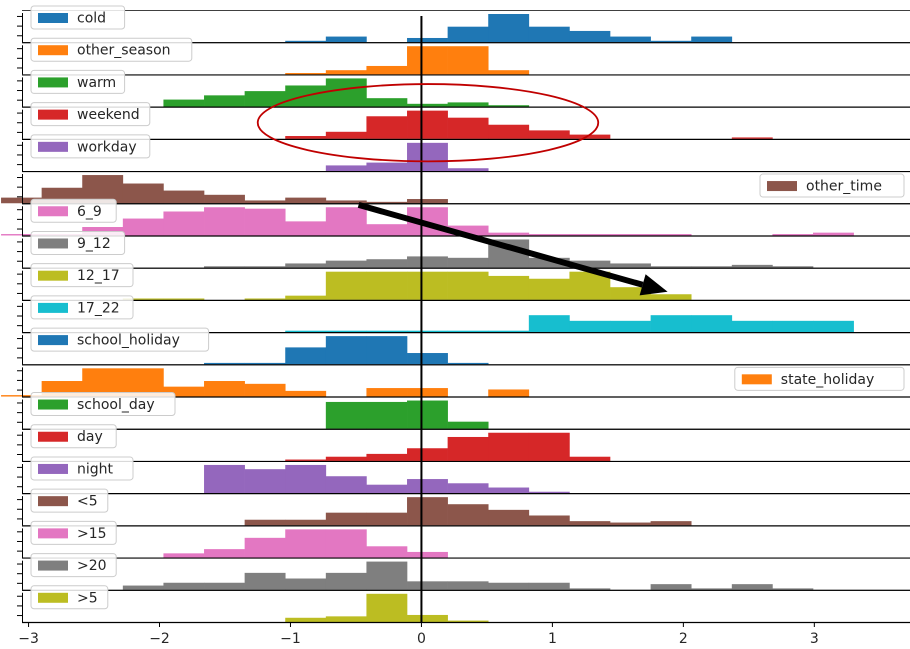 The image size is (910, 649). I want to click on x-tick-label: −3, so click(28, 639).